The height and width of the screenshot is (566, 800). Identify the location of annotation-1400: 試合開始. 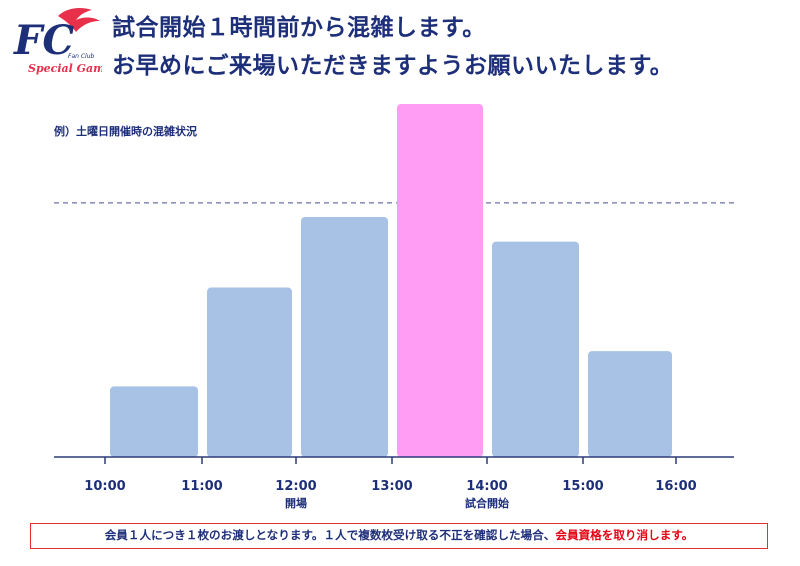
(487, 503).